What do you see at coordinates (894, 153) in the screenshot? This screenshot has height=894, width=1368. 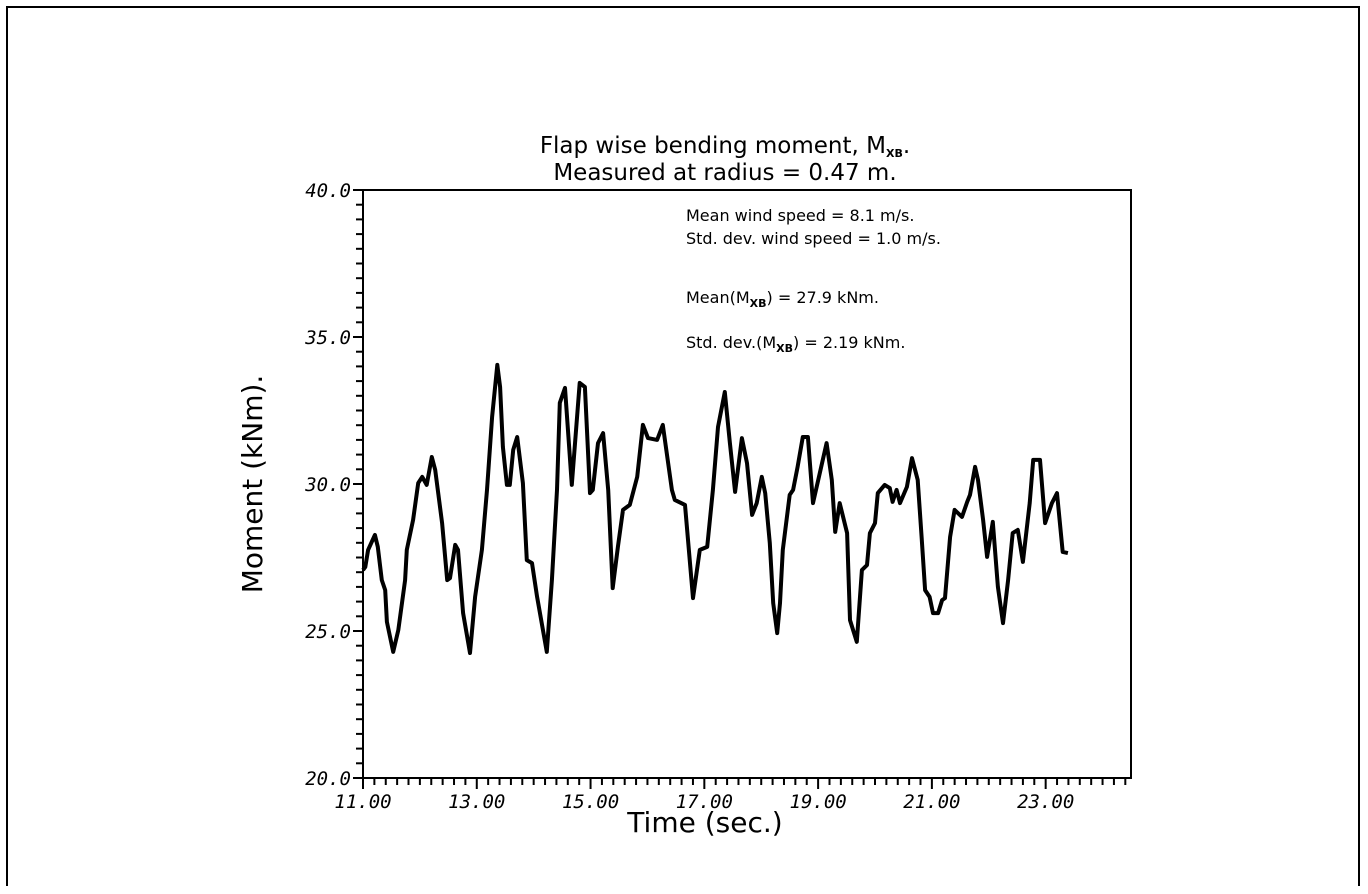 I see `title-subscript: XB` at bounding box center [894, 153].